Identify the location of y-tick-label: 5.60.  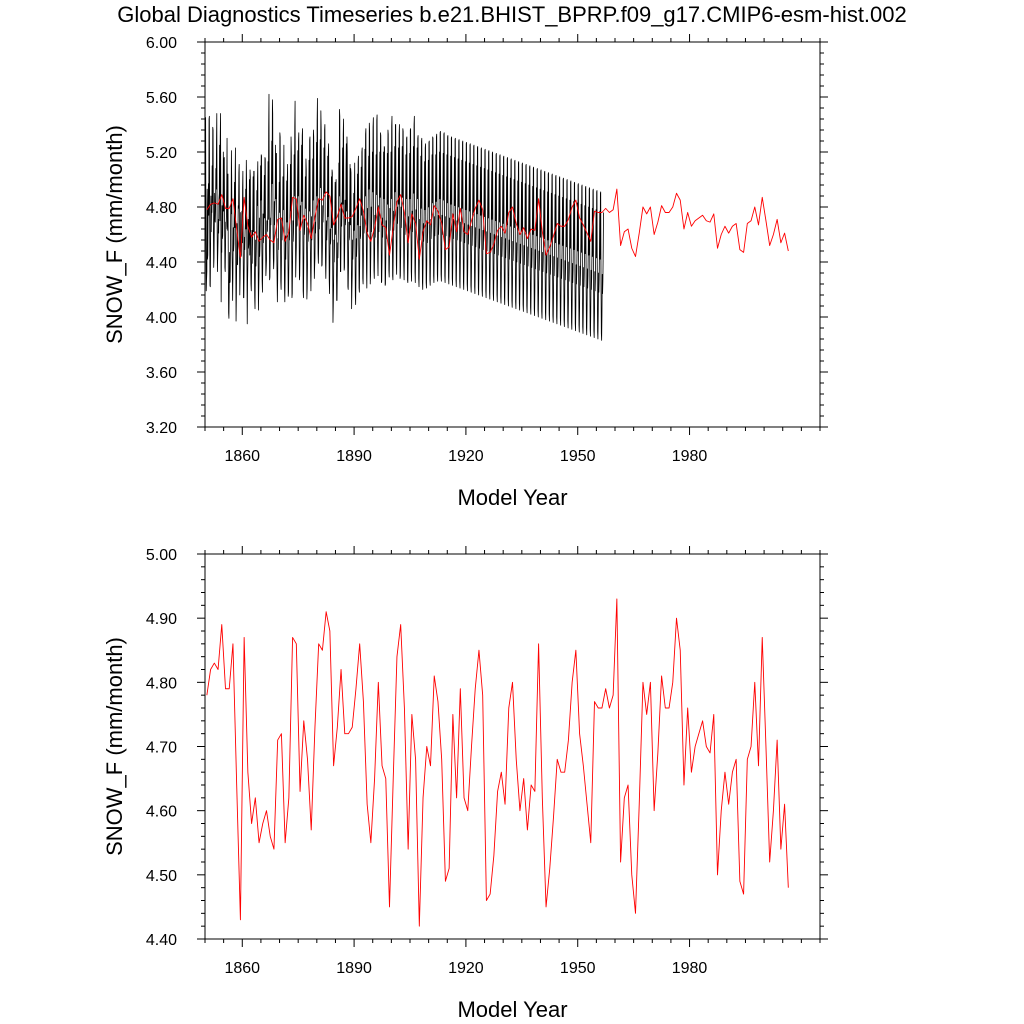
(161, 98).